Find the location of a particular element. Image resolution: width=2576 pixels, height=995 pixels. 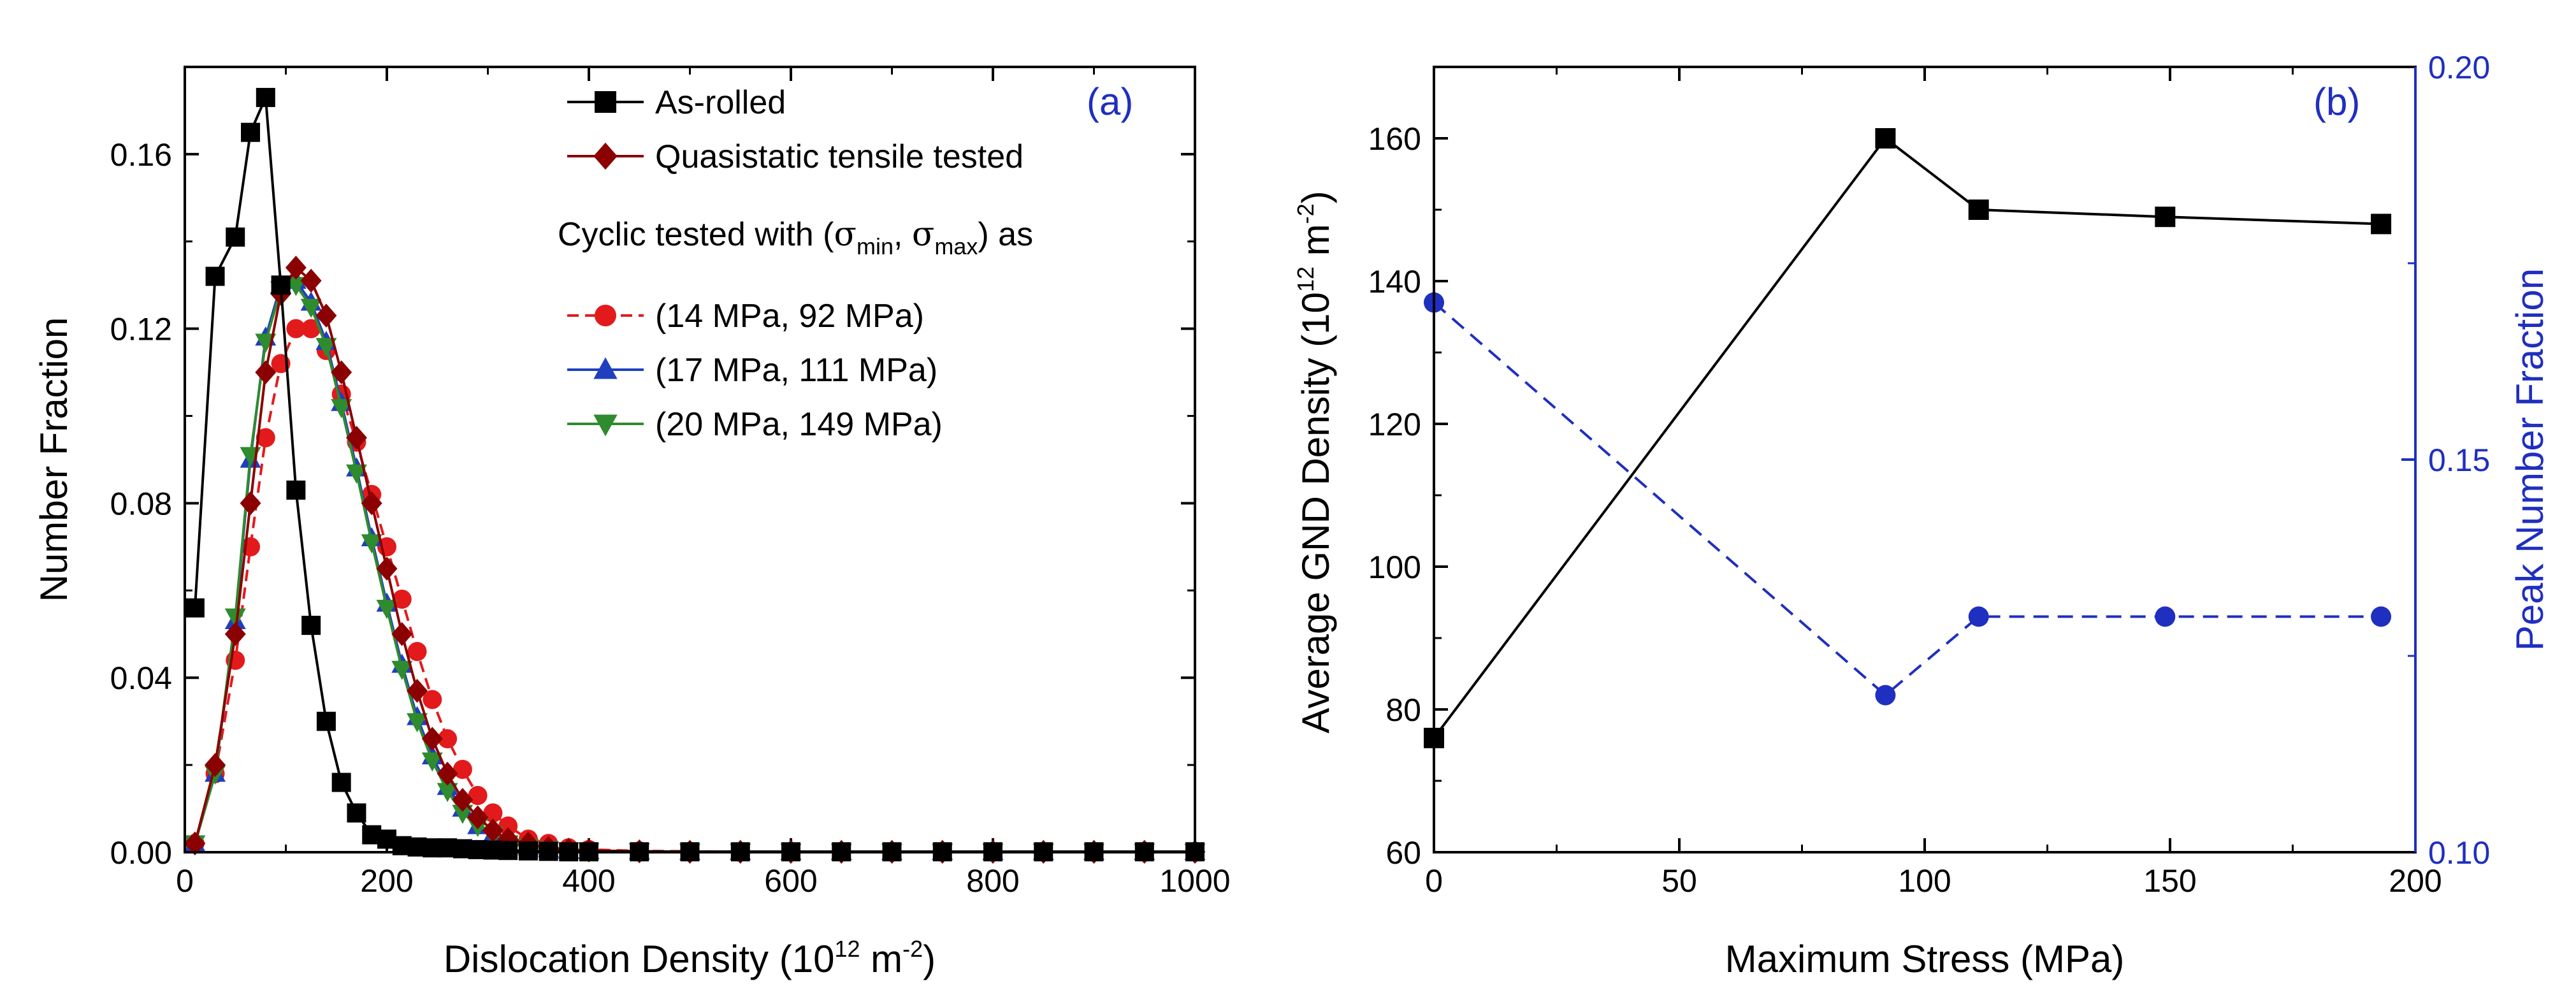

a-legend-group-title: Cyclic tested with (σmin, σmax) as is located at coordinates (795, 237).